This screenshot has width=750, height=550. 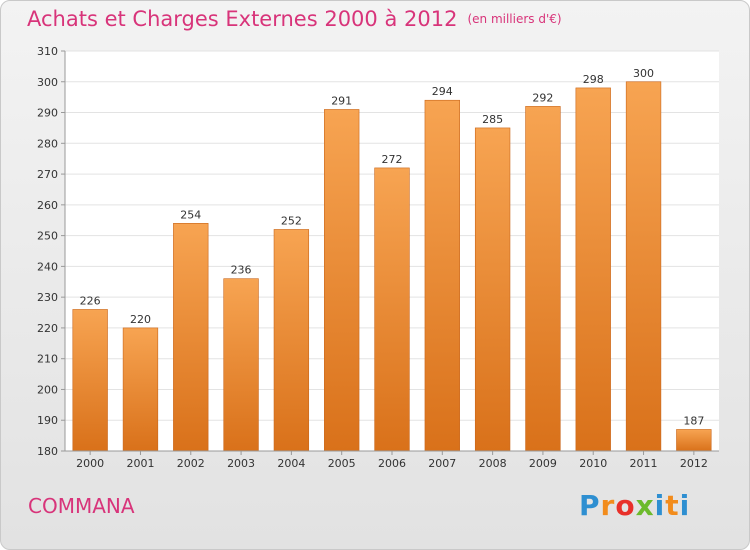 What do you see at coordinates (542, 97) in the screenshot?
I see `value-label-2009: 292` at bounding box center [542, 97].